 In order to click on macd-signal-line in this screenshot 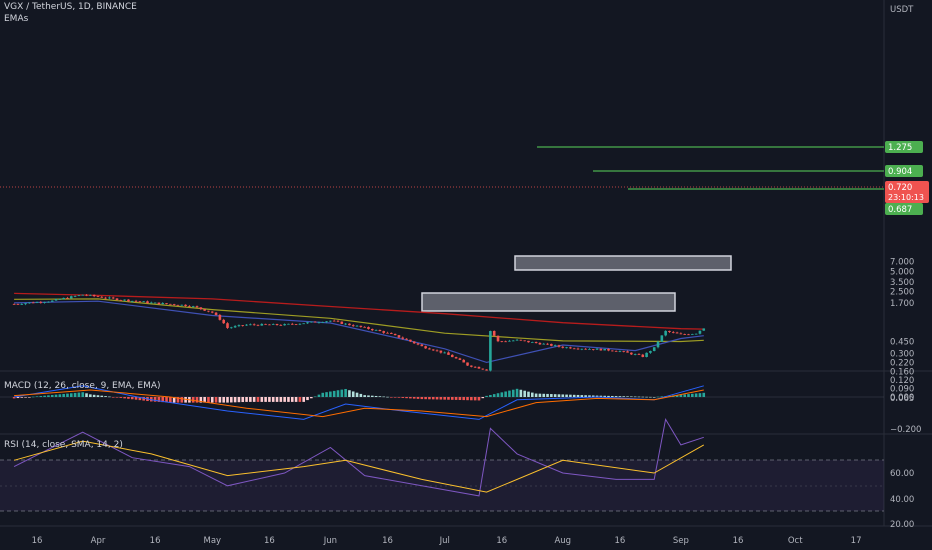, I will do `click(359, 403)`.